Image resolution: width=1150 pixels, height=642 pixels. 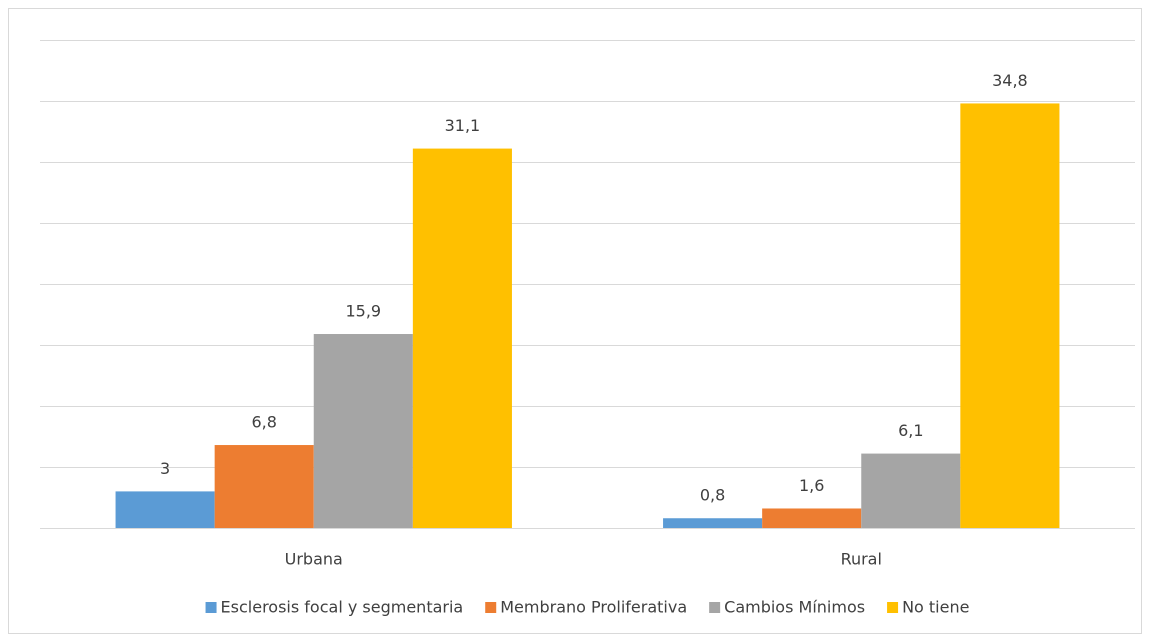 What do you see at coordinates (910, 430) in the screenshot?
I see `data-label: 6,1` at bounding box center [910, 430].